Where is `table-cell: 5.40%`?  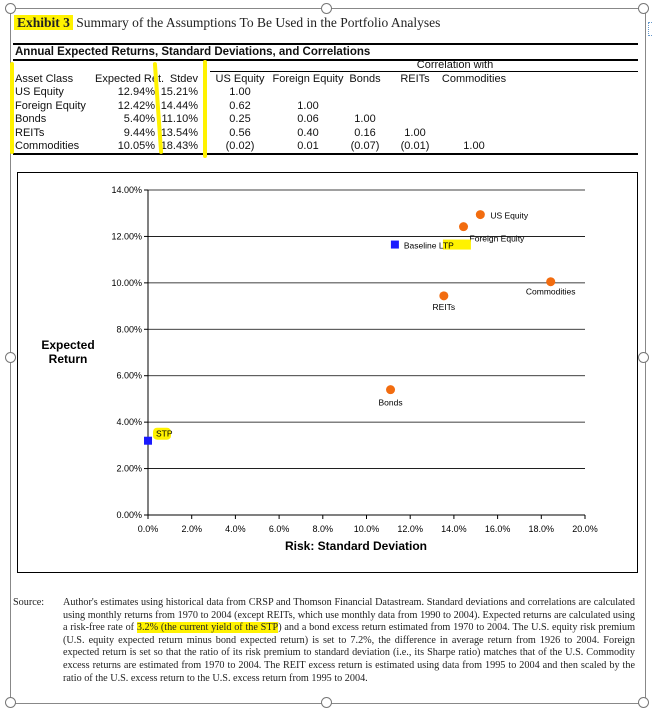 table-cell: 5.40% is located at coordinates (139, 119).